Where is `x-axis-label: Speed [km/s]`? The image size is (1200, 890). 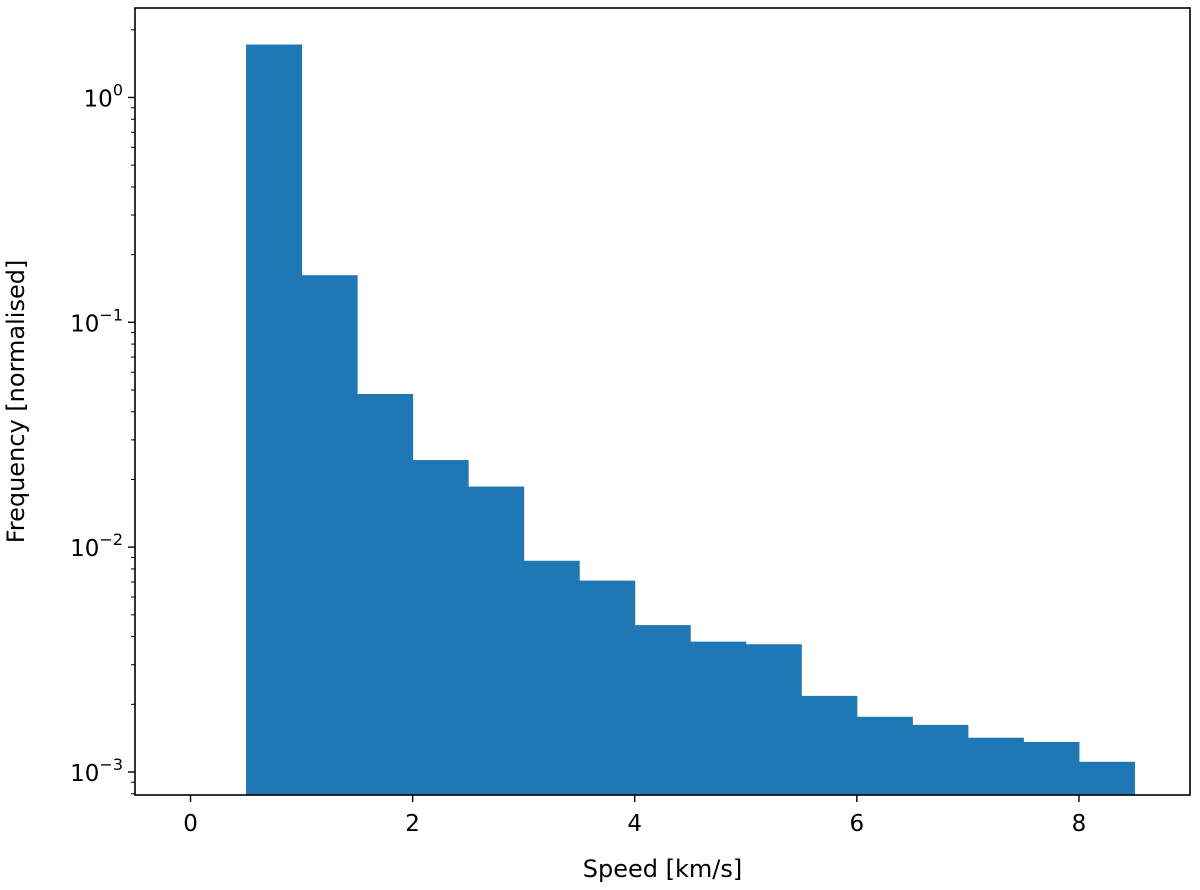
x-axis-label: Speed [km/s] is located at coordinates (662, 869).